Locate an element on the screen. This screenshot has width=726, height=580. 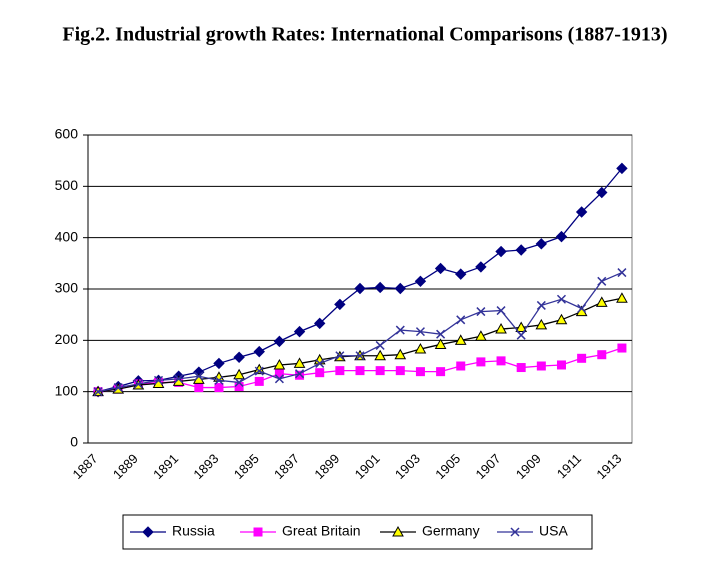
legend-label: Great Britain is located at coordinates (321, 531).